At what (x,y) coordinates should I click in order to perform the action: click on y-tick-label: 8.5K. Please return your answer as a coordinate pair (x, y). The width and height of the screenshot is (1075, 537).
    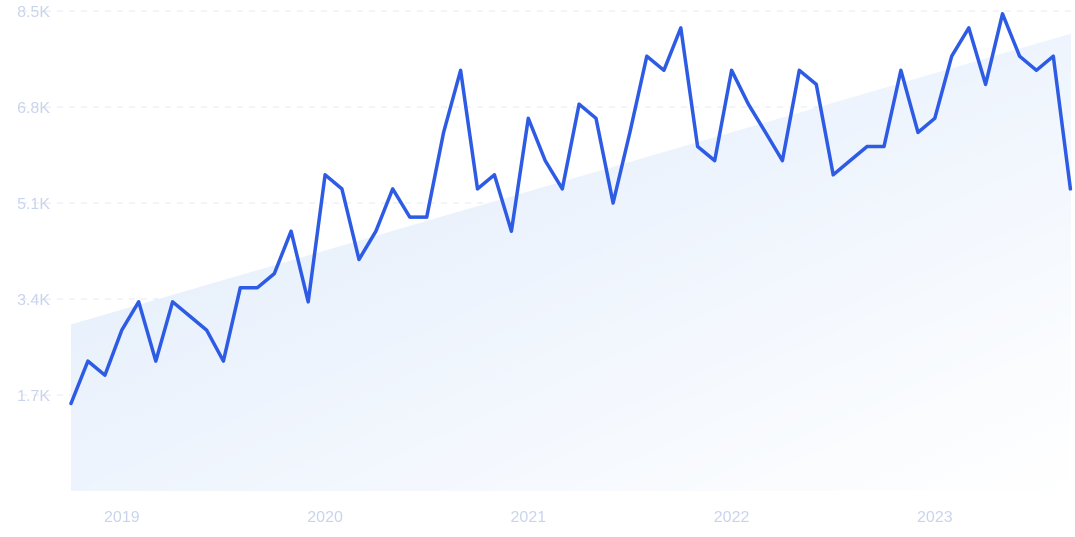
    Looking at the image, I should click on (33, 12).